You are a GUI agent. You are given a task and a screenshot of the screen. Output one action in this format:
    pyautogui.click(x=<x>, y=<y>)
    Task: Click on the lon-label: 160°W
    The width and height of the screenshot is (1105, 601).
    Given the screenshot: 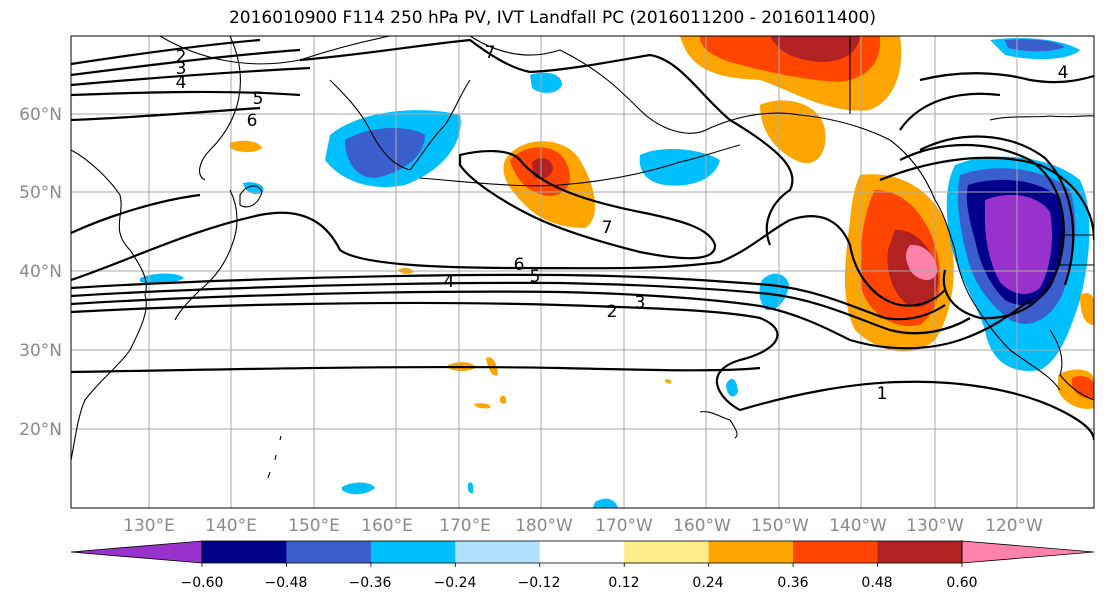 What is the action you would take?
    pyautogui.click(x=702, y=526)
    